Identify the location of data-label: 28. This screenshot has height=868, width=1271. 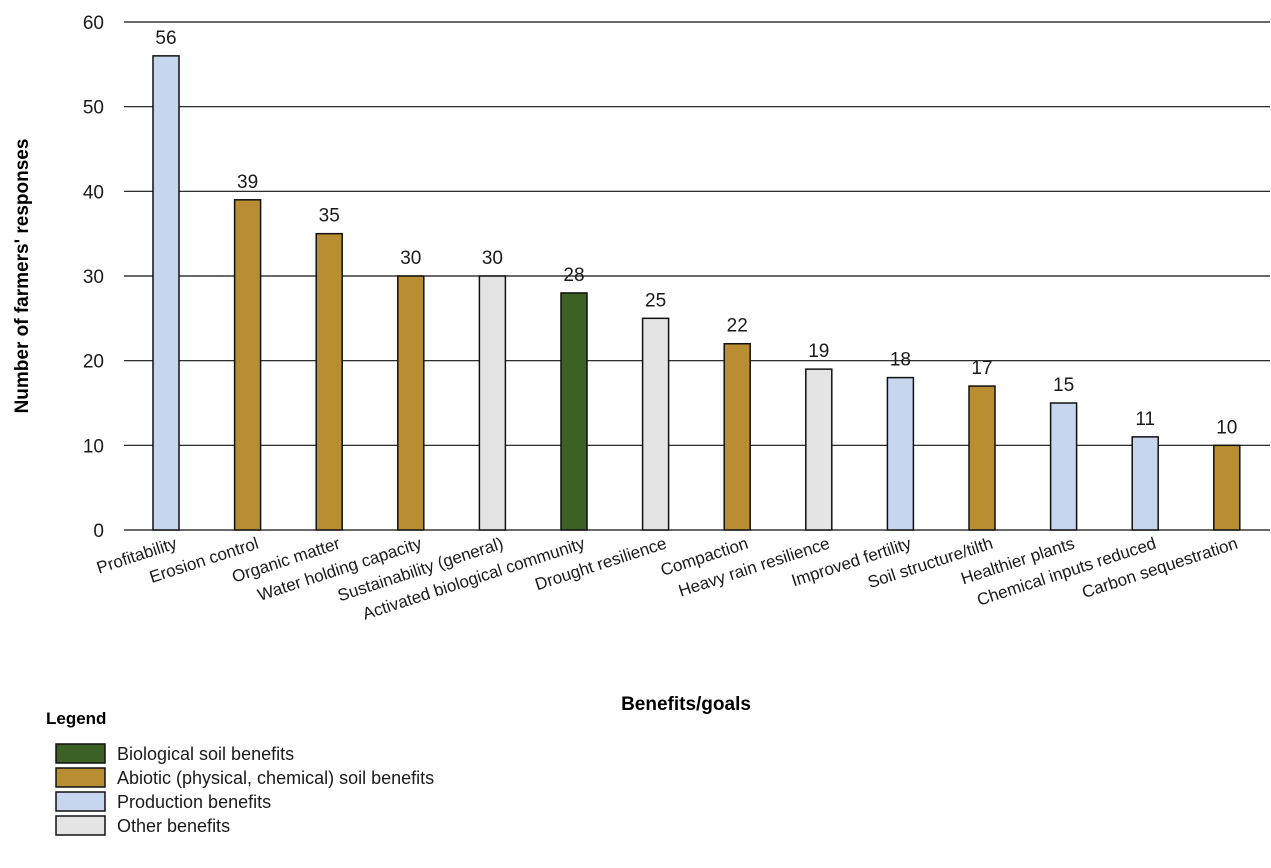
(573, 275).